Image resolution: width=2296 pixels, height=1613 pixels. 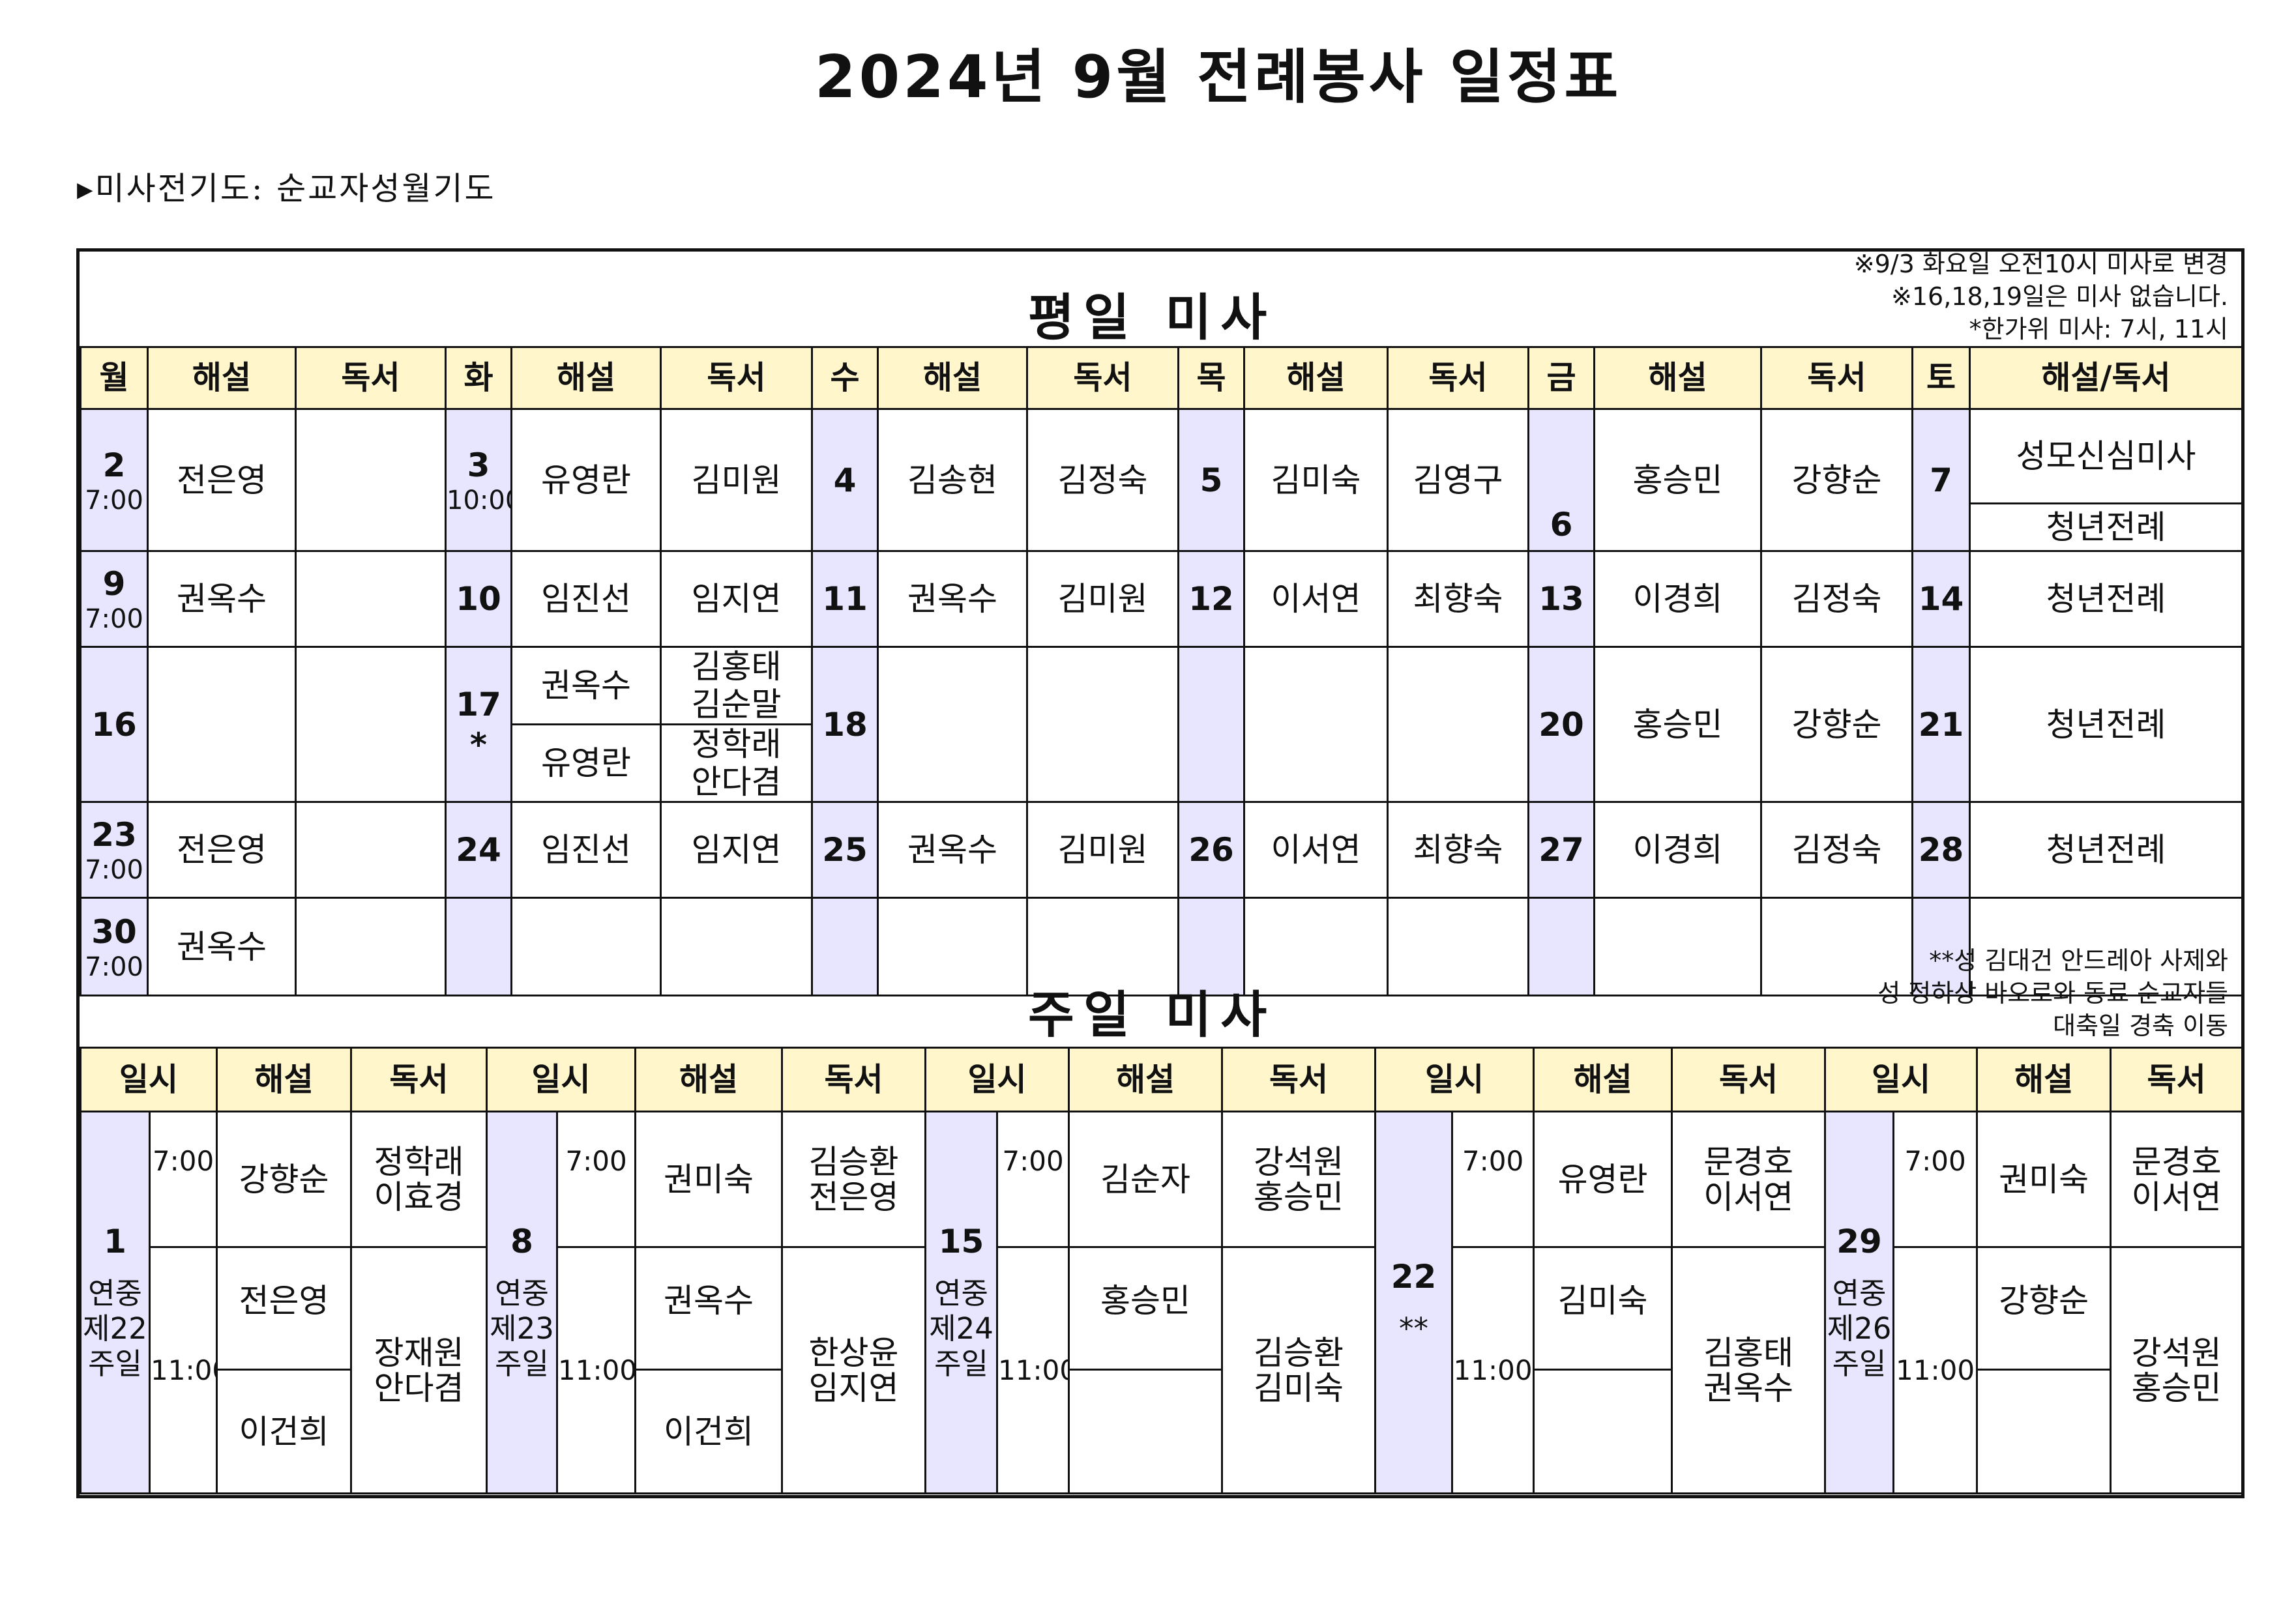 What do you see at coordinates (1836, 724) in the screenshot?
I see `reader-cell: 강향순` at bounding box center [1836, 724].